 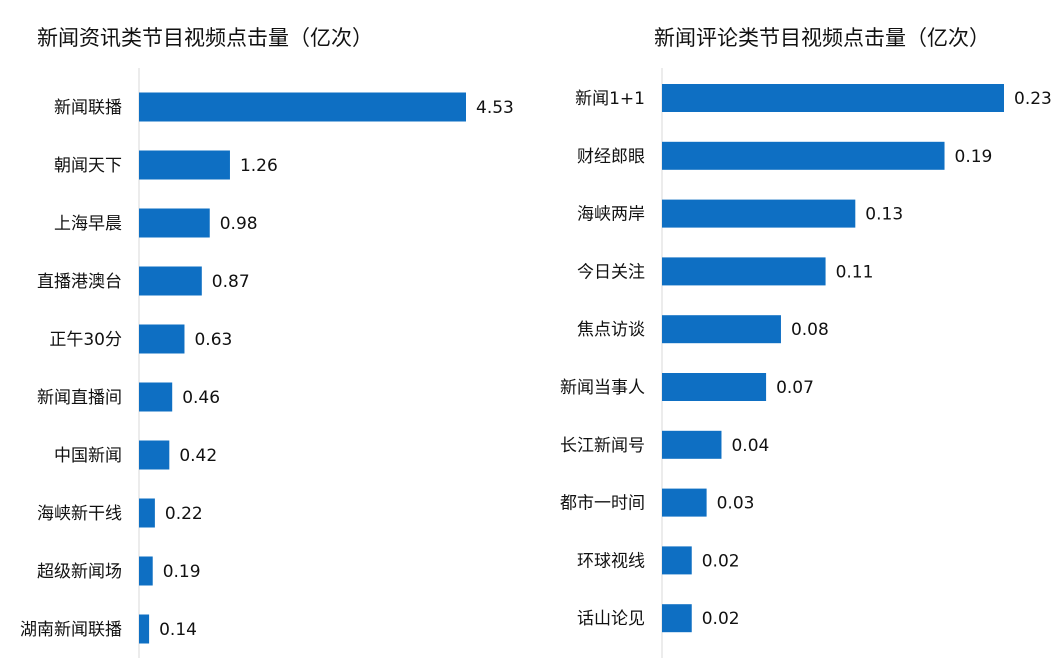 What do you see at coordinates (822, 38) in the screenshot?
I see `chart-title: 新闻评论类节目视频点击量（亿次）` at bounding box center [822, 38].